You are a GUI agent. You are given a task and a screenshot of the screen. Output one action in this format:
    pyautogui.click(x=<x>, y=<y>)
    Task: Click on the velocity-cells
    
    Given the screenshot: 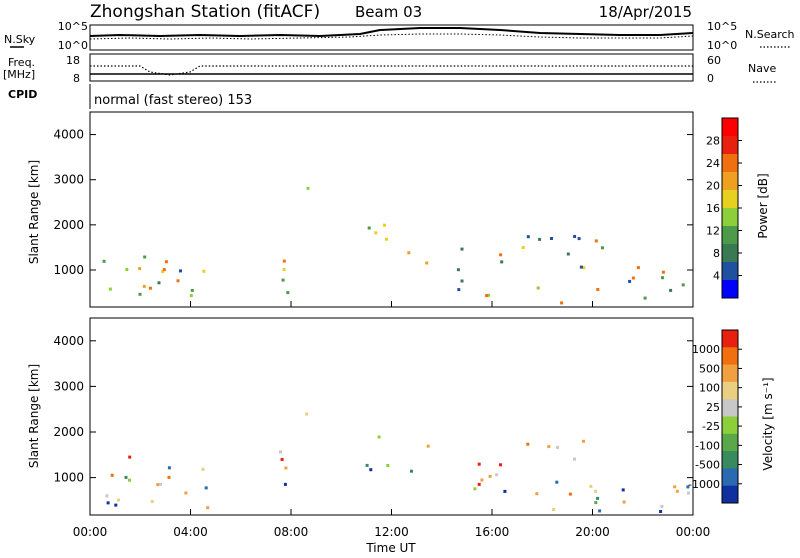 What is the action you would take?
    pyautogui.click(x=397, y=462)
    